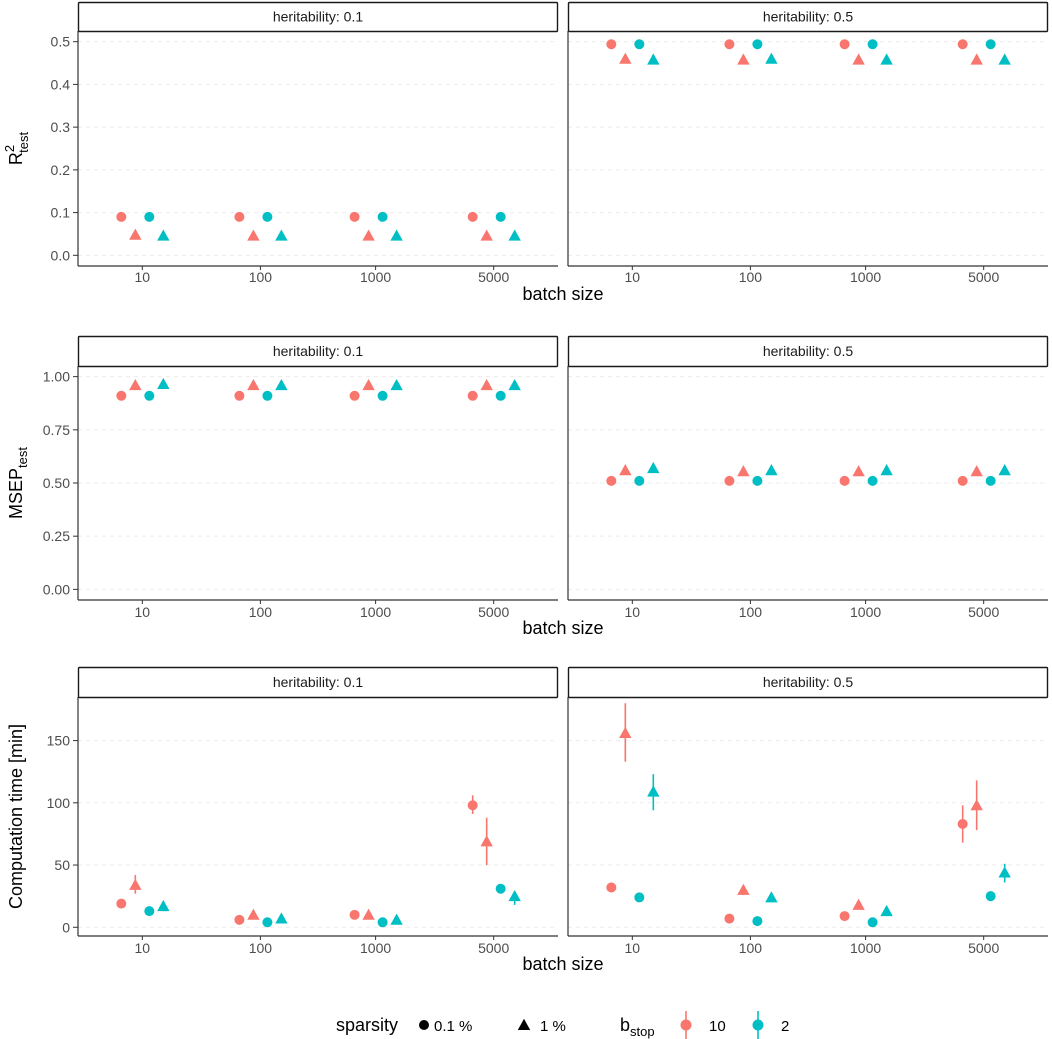 The height and width of the screenshot is (1039, 1052). I want to click on legend-triangle-icon, so click(524, 1024).